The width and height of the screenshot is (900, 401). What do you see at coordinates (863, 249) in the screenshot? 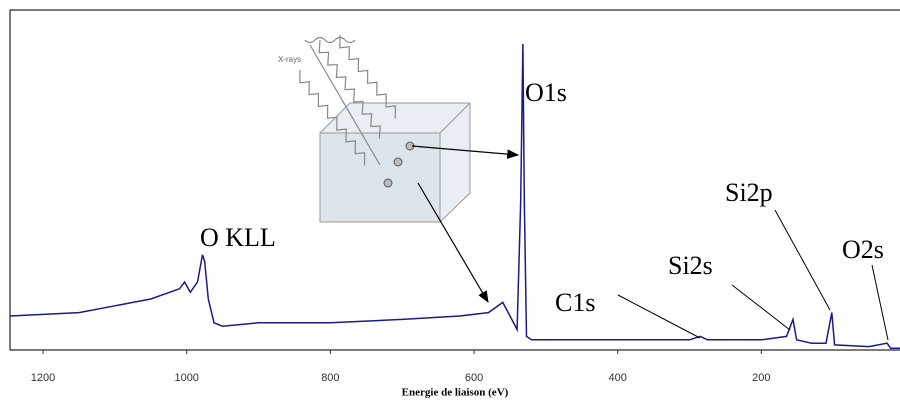
I see `peak-label: O2s` at bounding box center [863, 249].